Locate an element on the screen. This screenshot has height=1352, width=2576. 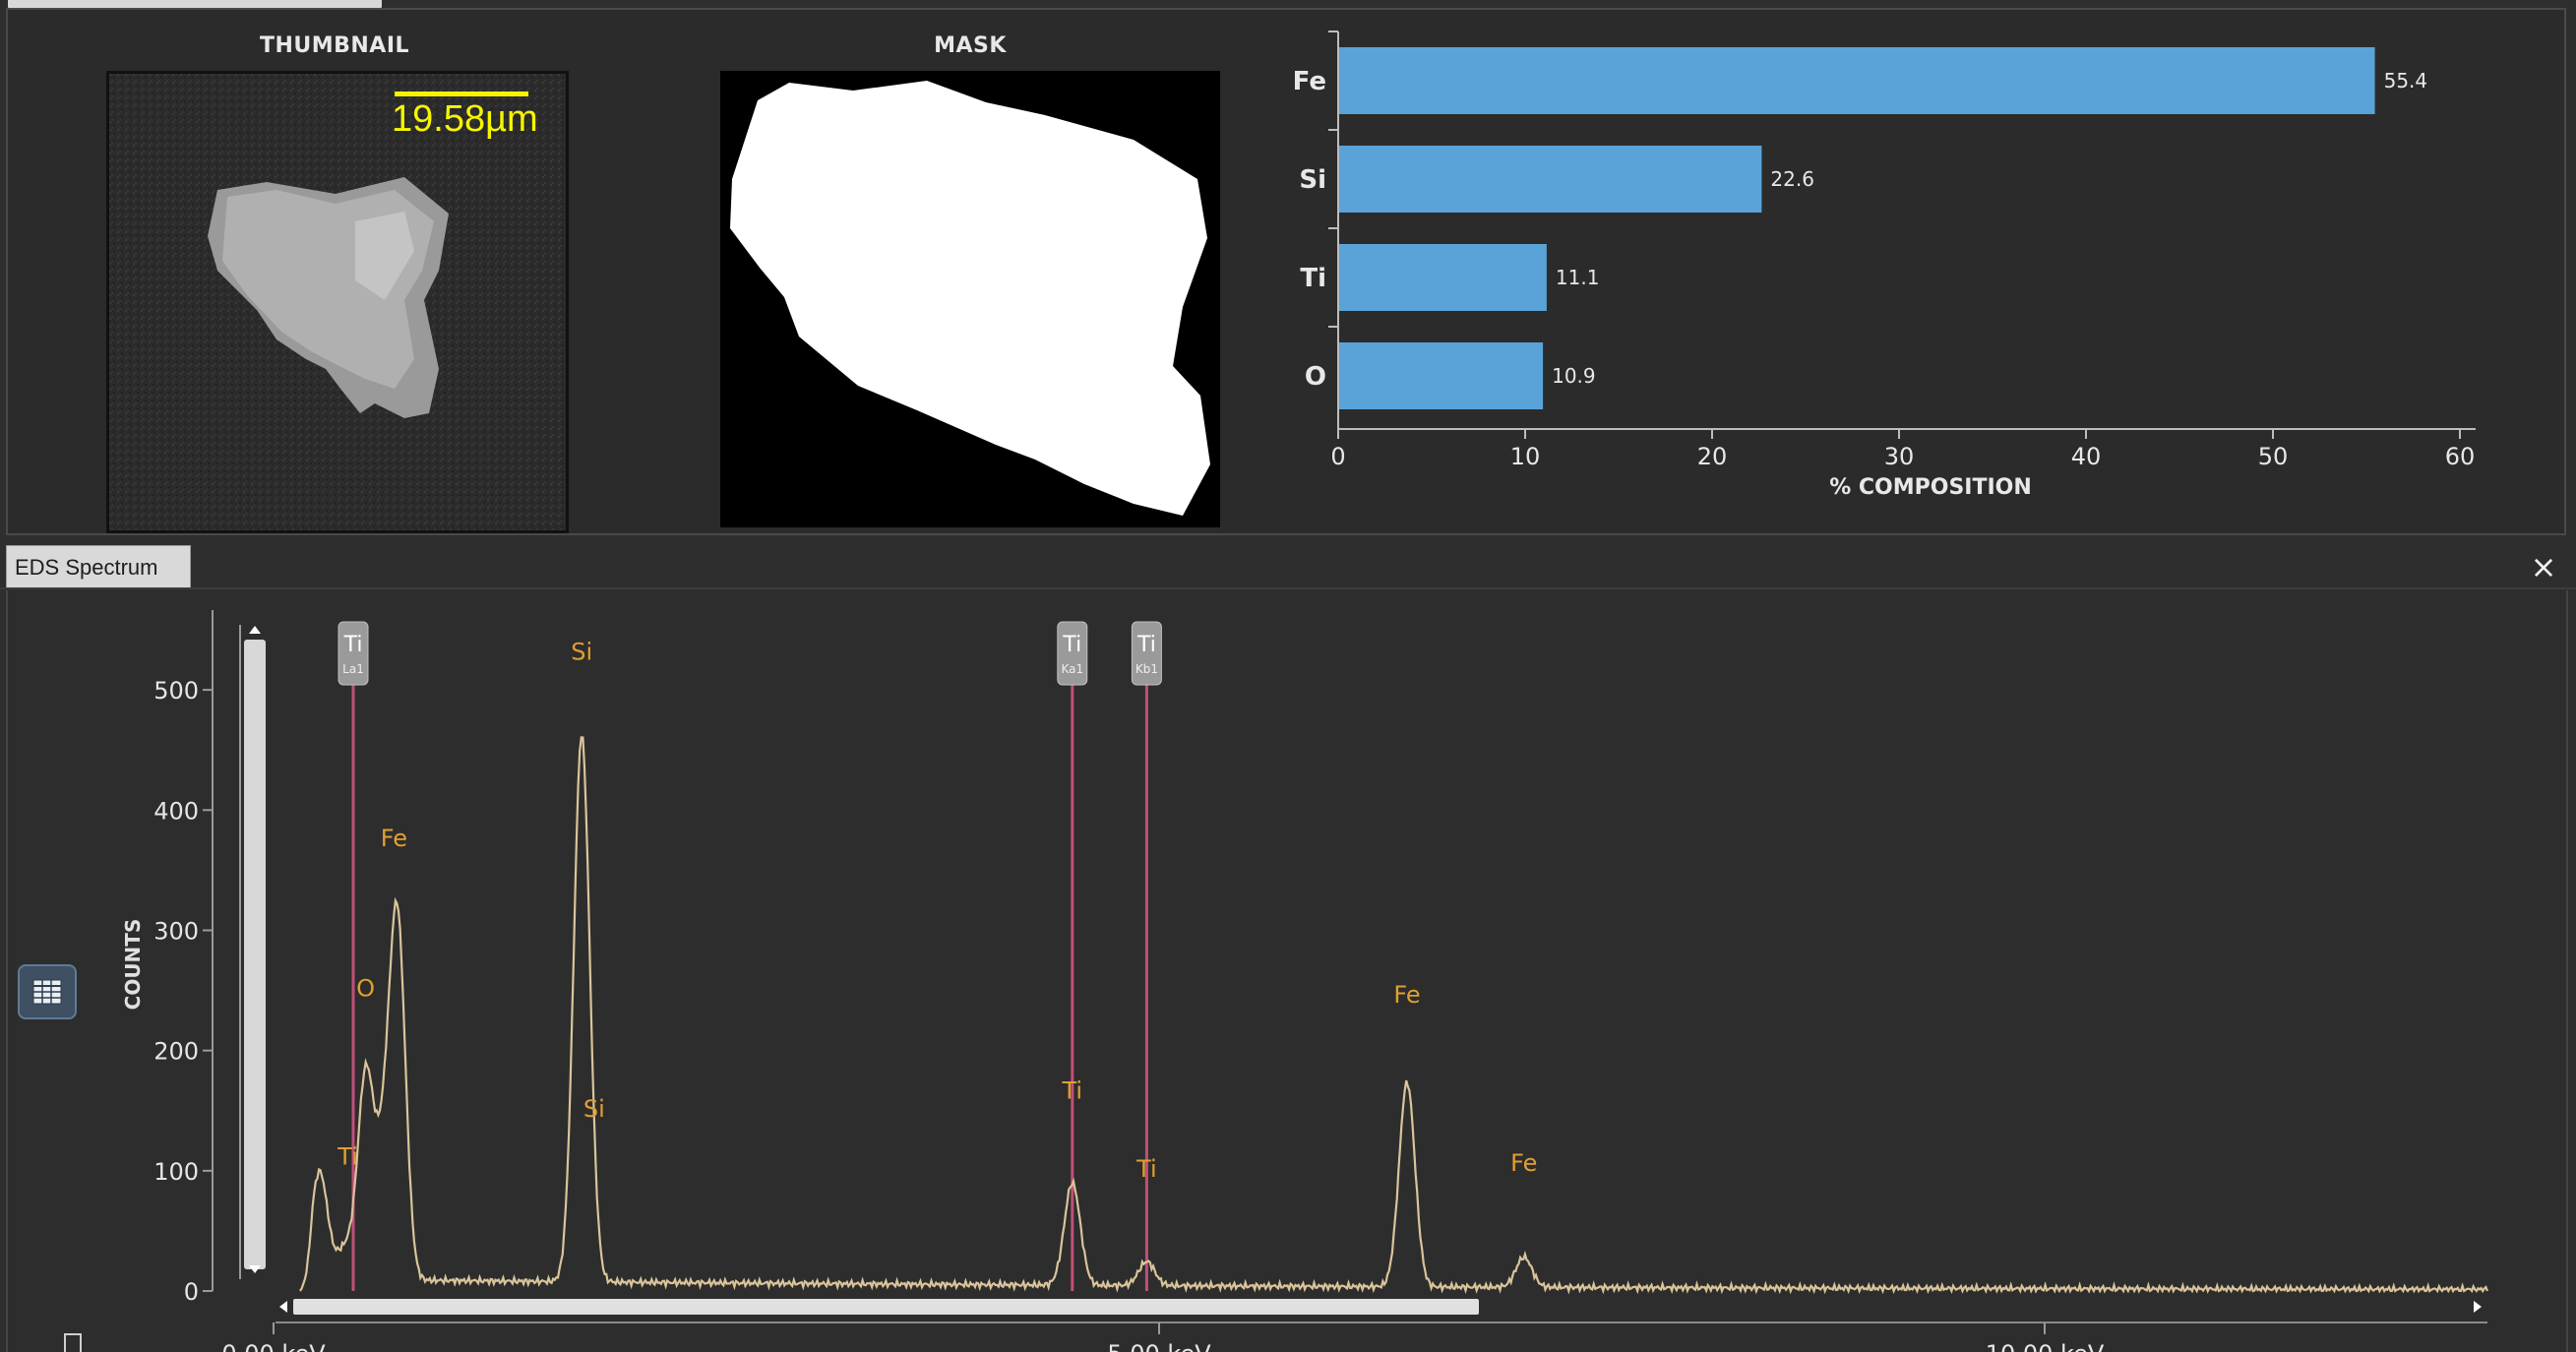
vertical-scrollbar is located at coordinates (252, 952).